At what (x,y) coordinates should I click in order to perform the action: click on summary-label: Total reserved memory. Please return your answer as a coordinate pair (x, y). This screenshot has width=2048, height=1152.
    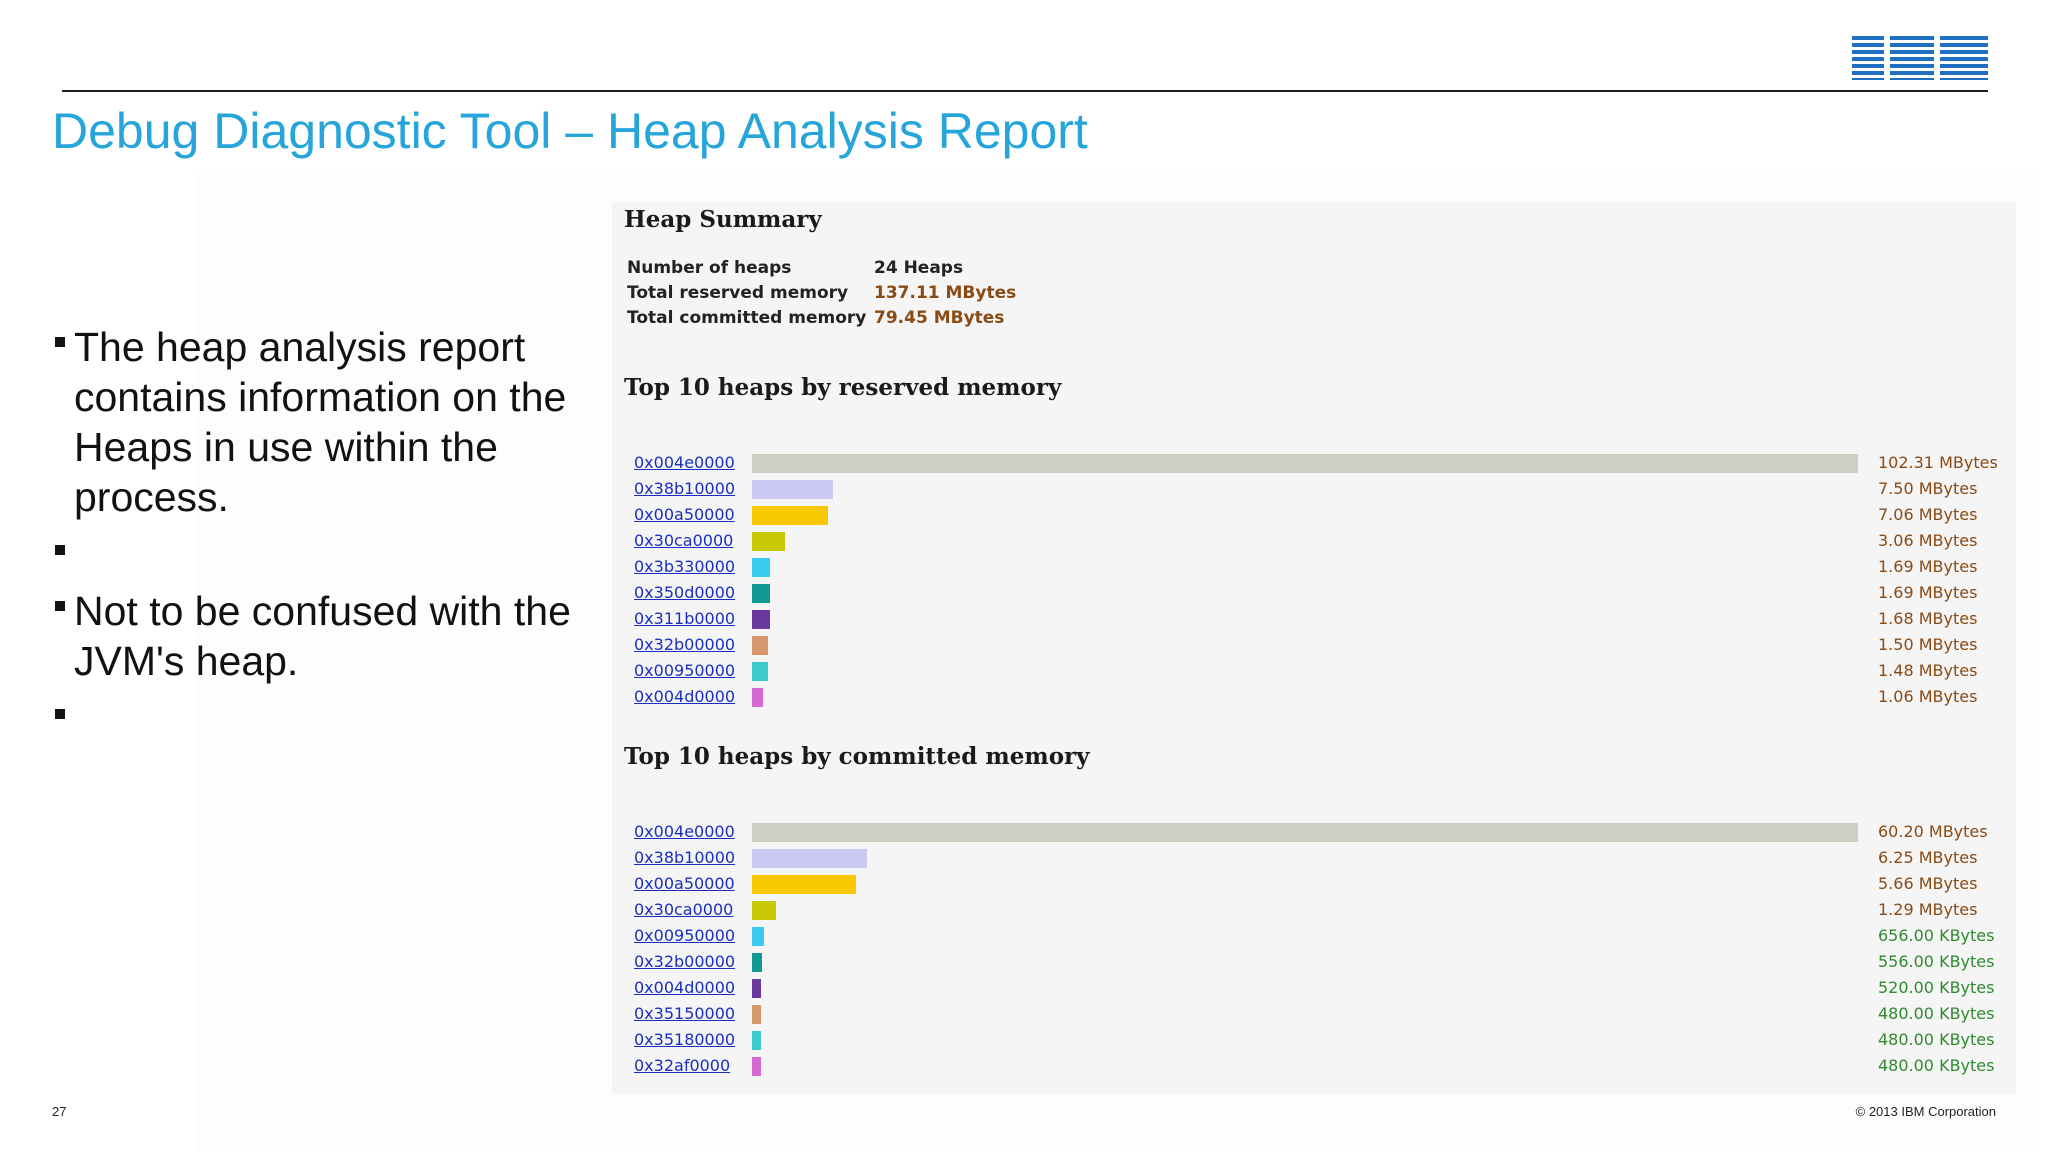
    Looking at the image, I should click on (738, 293).